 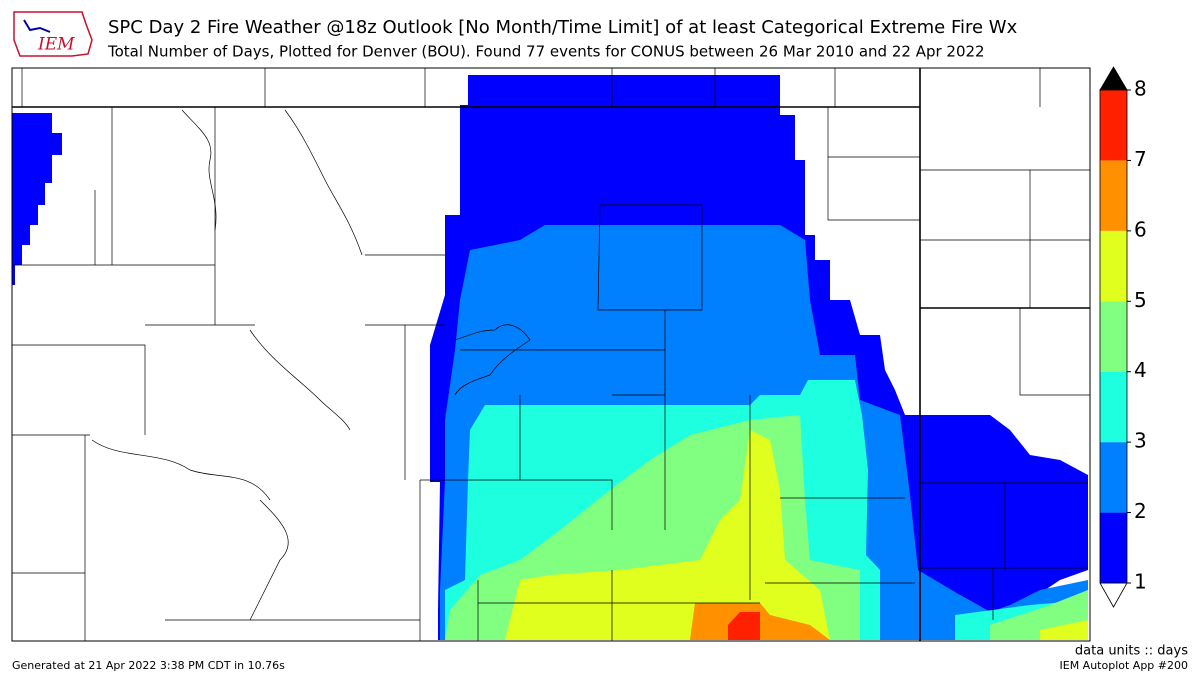 I want to click on colorbar: 1 2 3 4 5 6 7 8, so click(x=1123, y=337).